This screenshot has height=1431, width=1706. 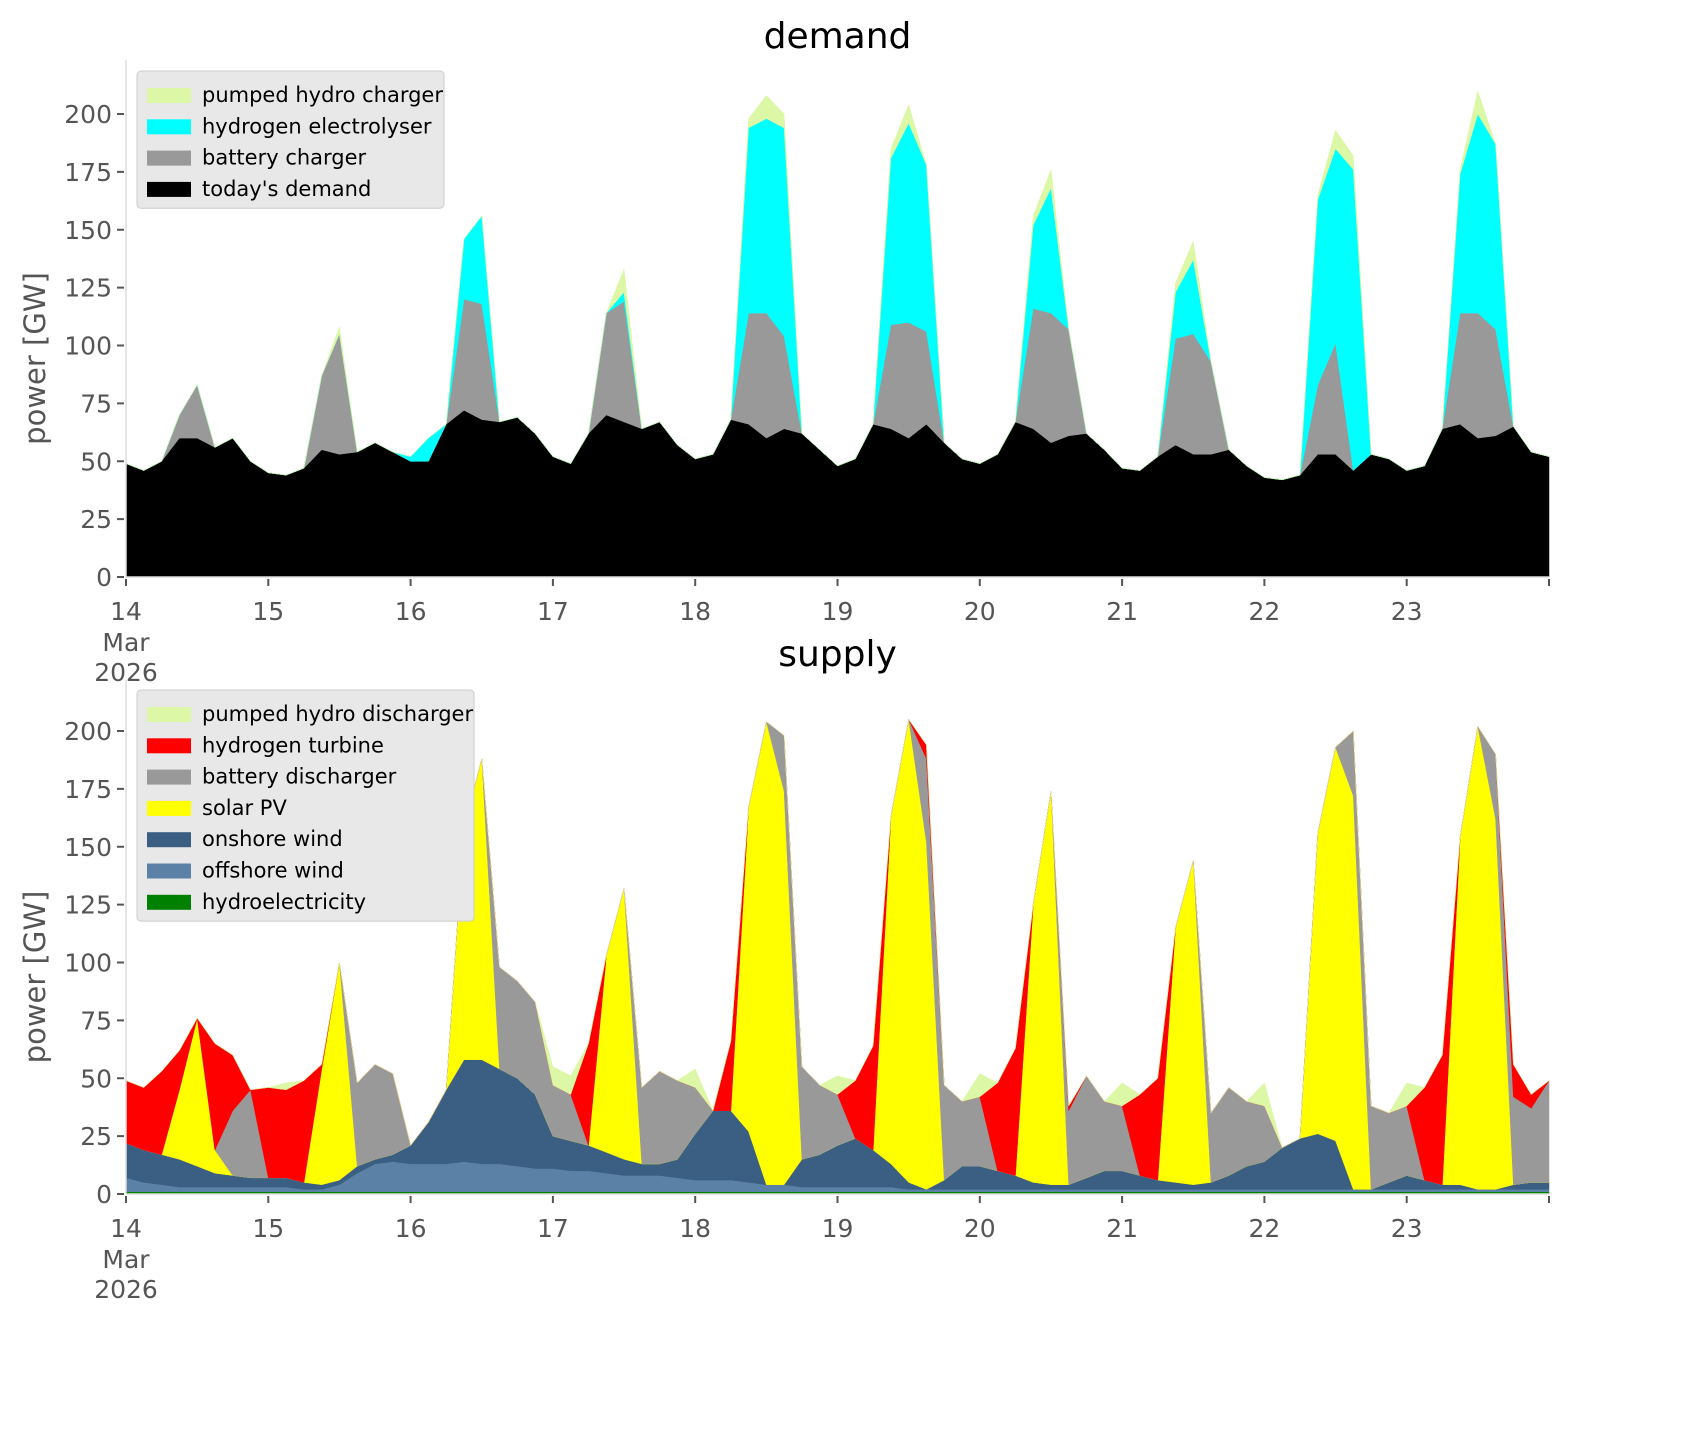 I want to click on chart-title: demand, so click(x=838, y=36).